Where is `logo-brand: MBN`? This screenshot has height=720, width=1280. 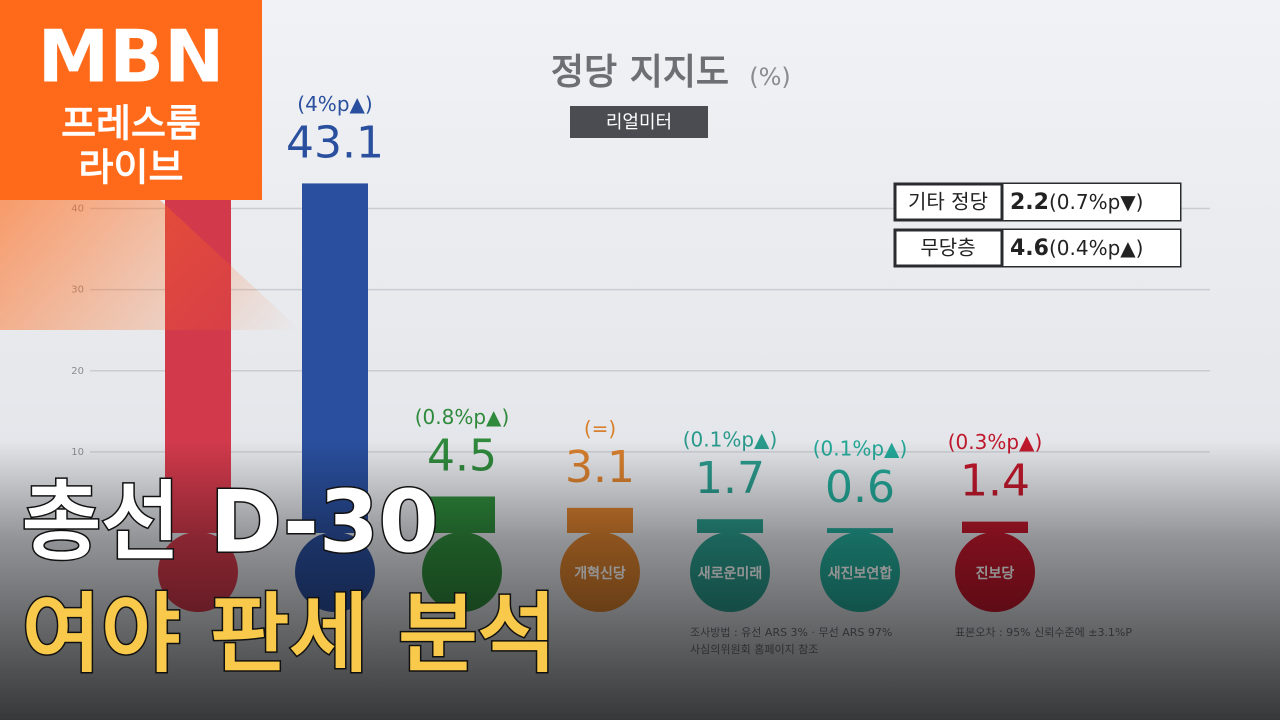
logo-brand: MBN is located at coordinates (131, 57).